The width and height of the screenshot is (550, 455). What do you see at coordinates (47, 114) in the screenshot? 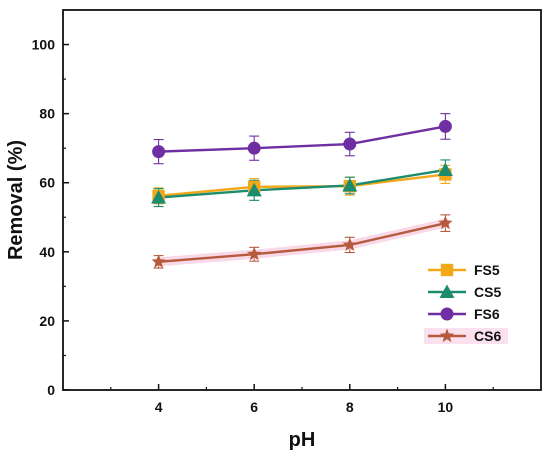
I see `y-tick-label: 80` at bounding box center [47, 114].